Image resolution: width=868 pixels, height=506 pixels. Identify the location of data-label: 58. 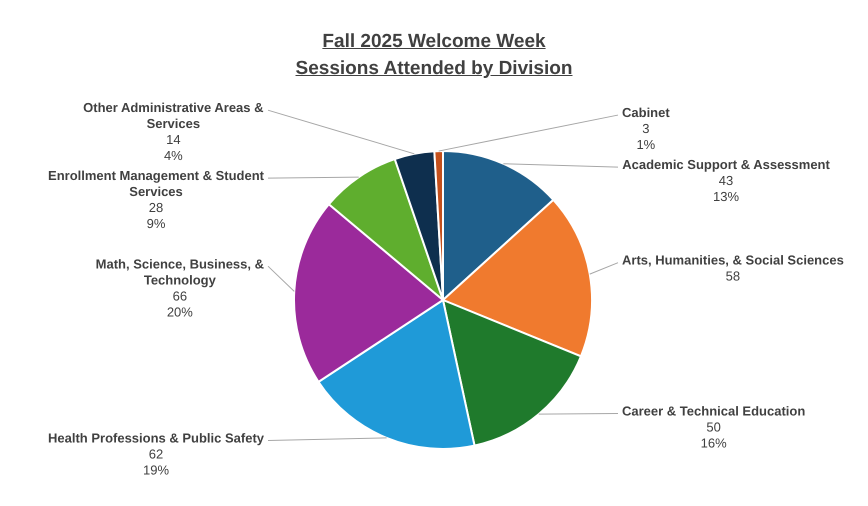
(733, 276).